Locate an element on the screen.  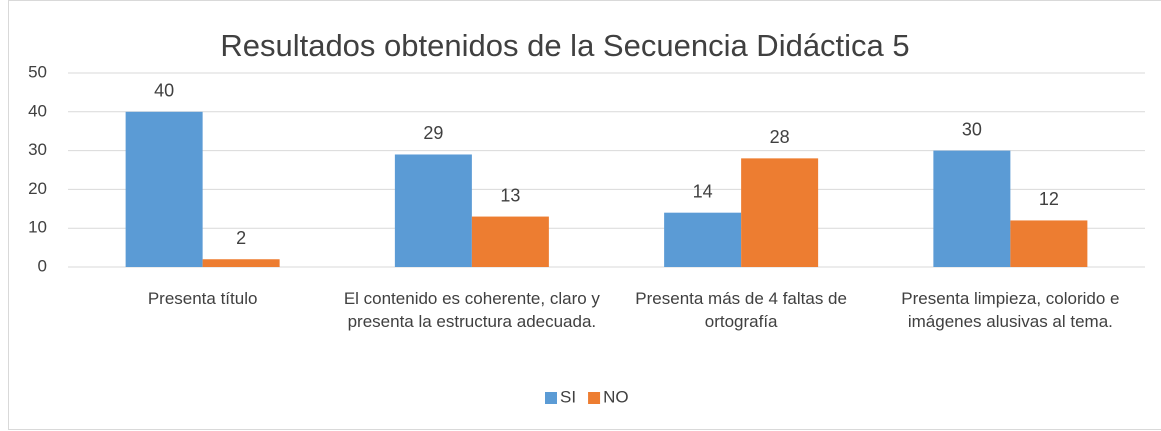
legend-label: NO is located at coordinates (616, 396).